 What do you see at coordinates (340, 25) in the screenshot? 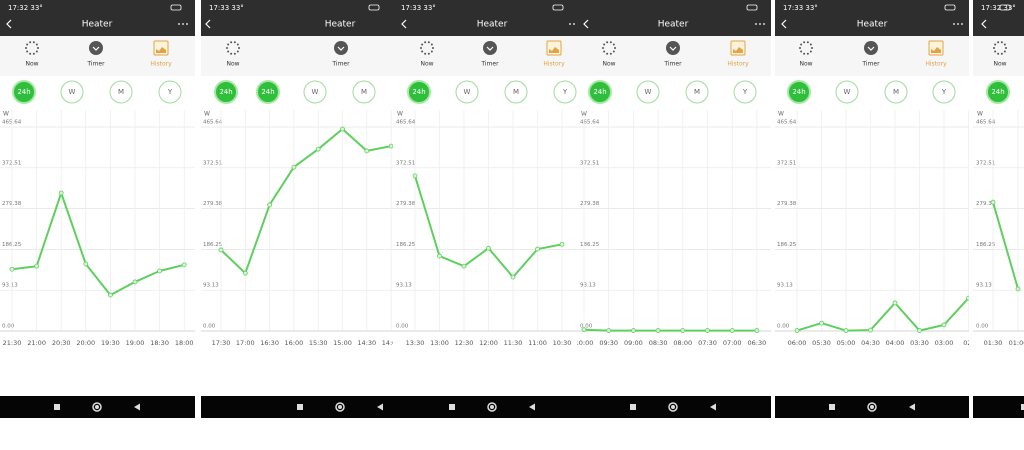
I see `screen-title: Heater` at bounding box center [340, 25].